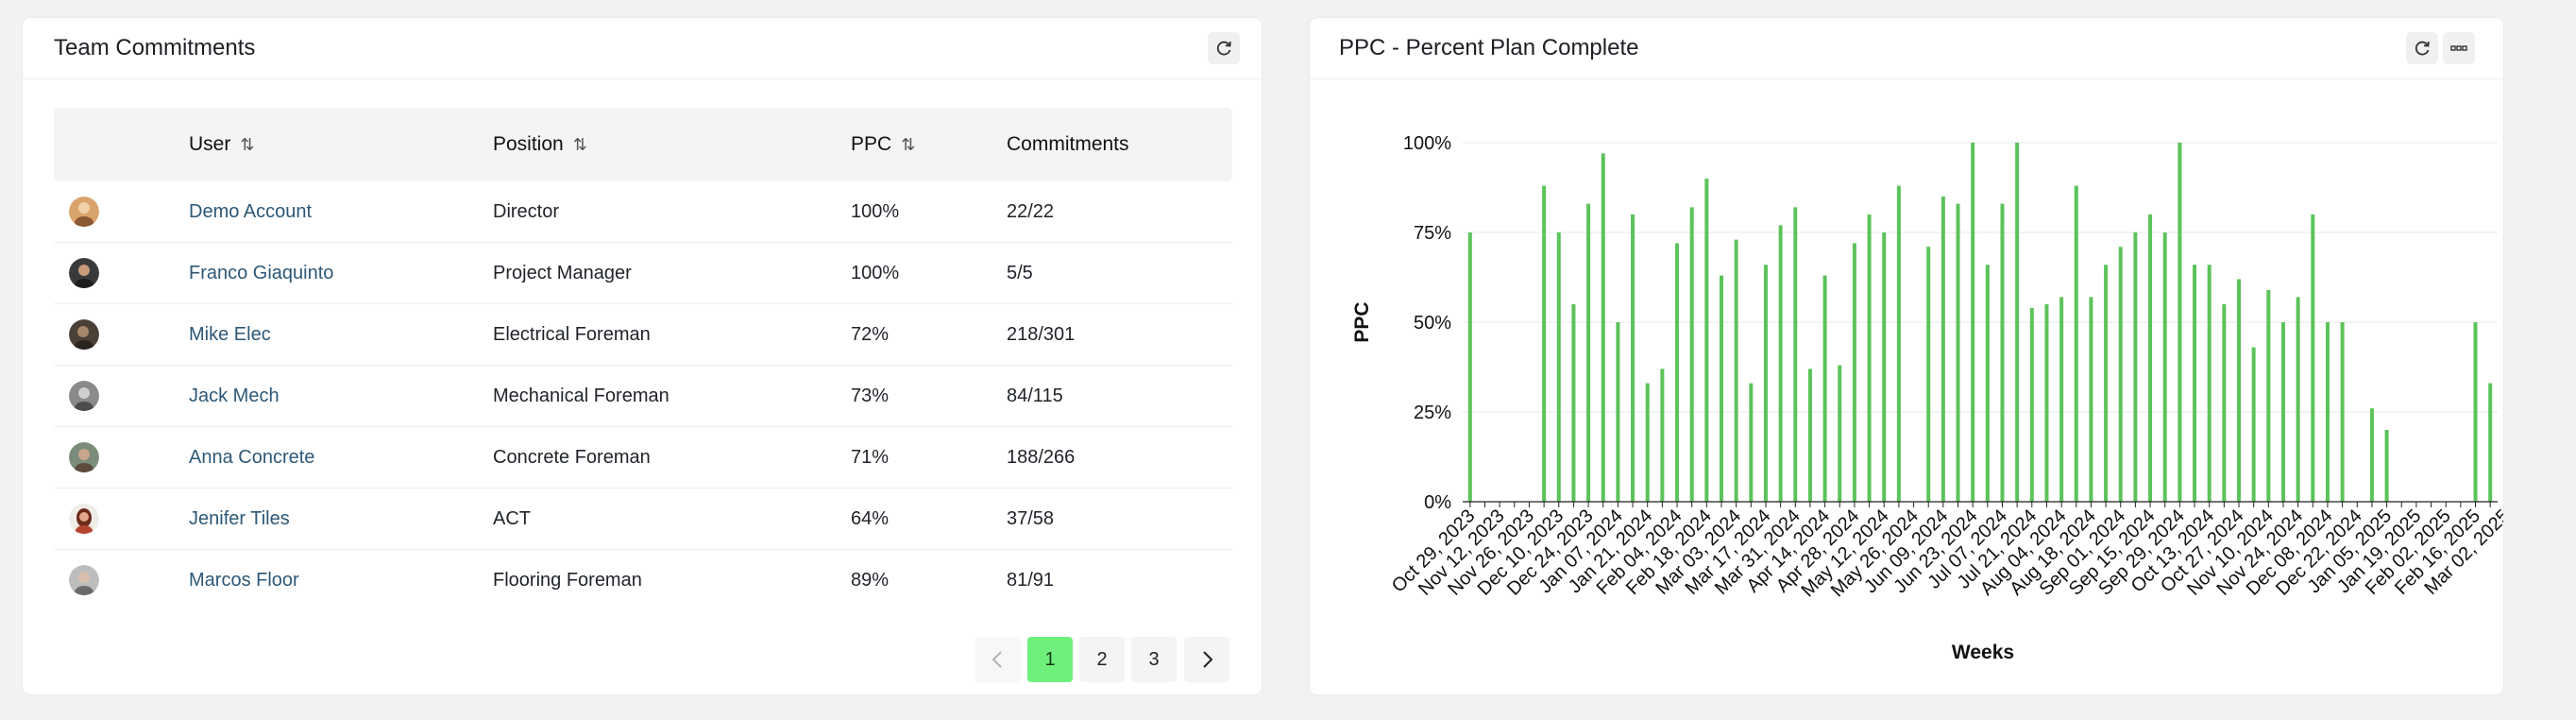 The width and height of the screenshot is (2576, 720). What do you see at coordinates (210, 144) in the screenshot?
I see `column-label-user: User` at bounding box center [210, 144].